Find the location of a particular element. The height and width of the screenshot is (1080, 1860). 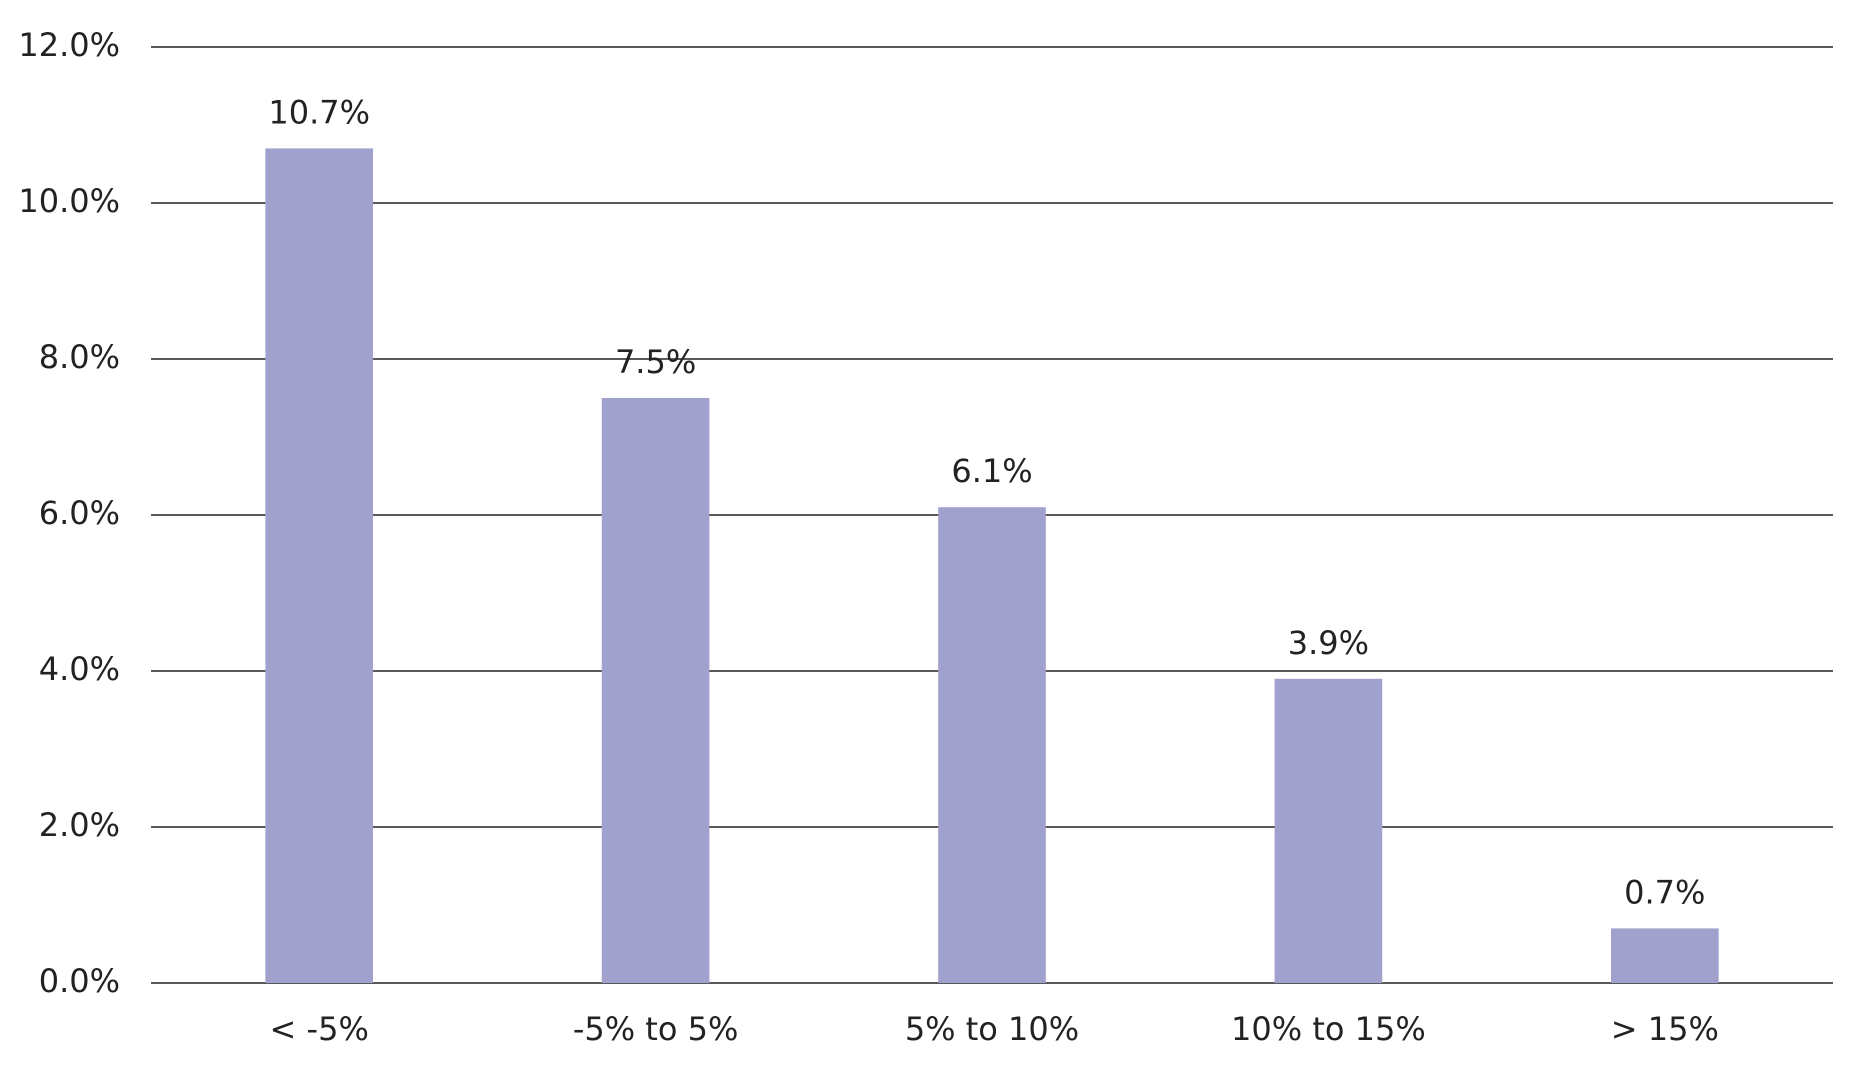

value-label: 0.7% is located at coordinates (1664, 892).